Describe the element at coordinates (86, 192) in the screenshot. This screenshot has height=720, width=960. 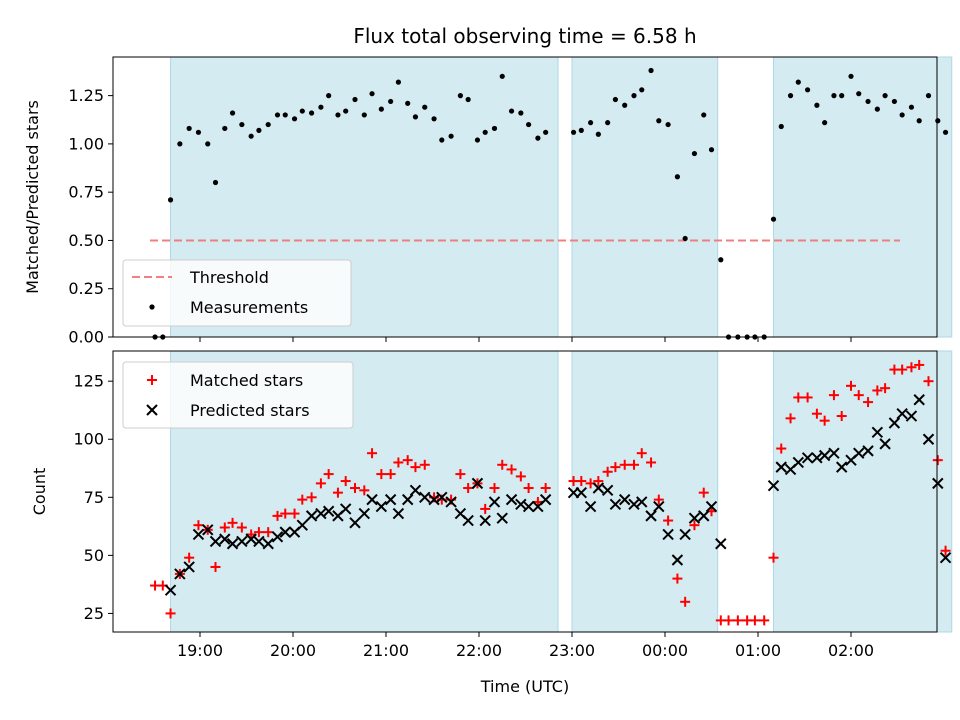
I see `ratio-ytick-label-3: 0.75` at that location.